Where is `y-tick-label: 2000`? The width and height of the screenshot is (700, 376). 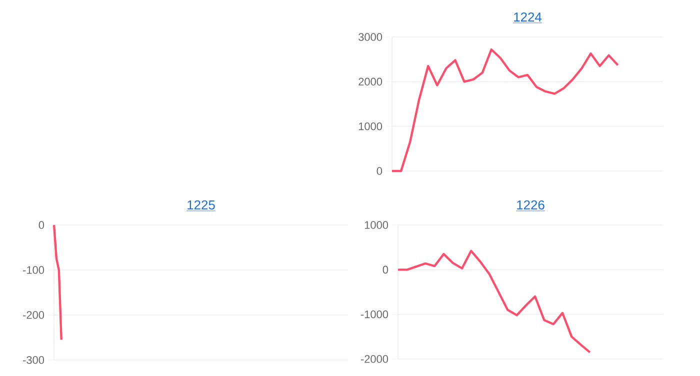
y-tick-label: 2000 is located at coordinates (370, 82).